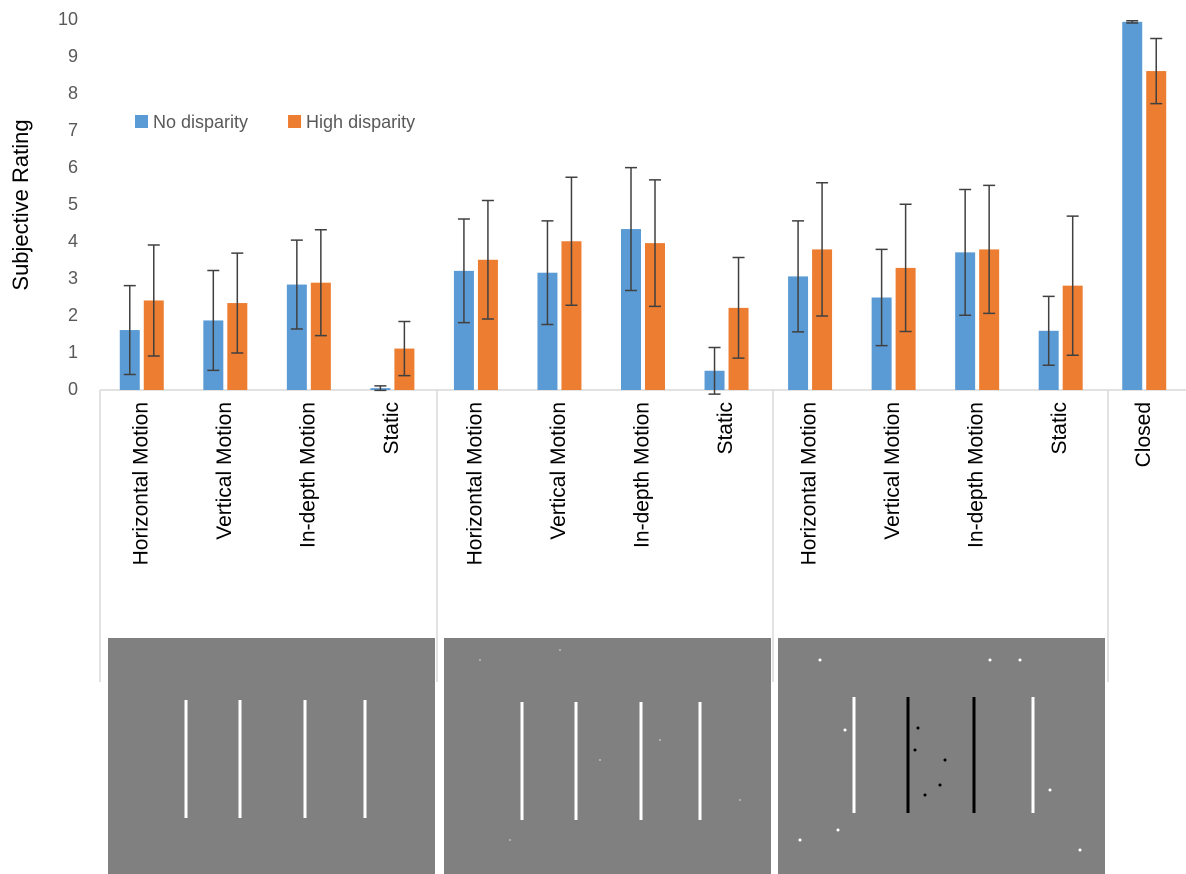 This screenshot has height=874, width=1186. I want to click on y-tick-label: 6, so click(73, 167).